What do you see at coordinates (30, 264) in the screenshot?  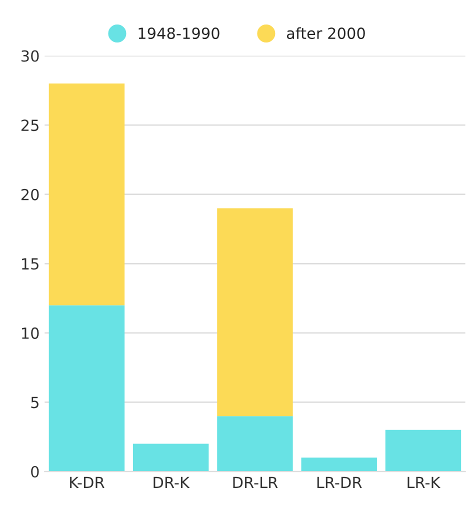 I see `y-tick-label: 15` at bounding box center [30, 264].